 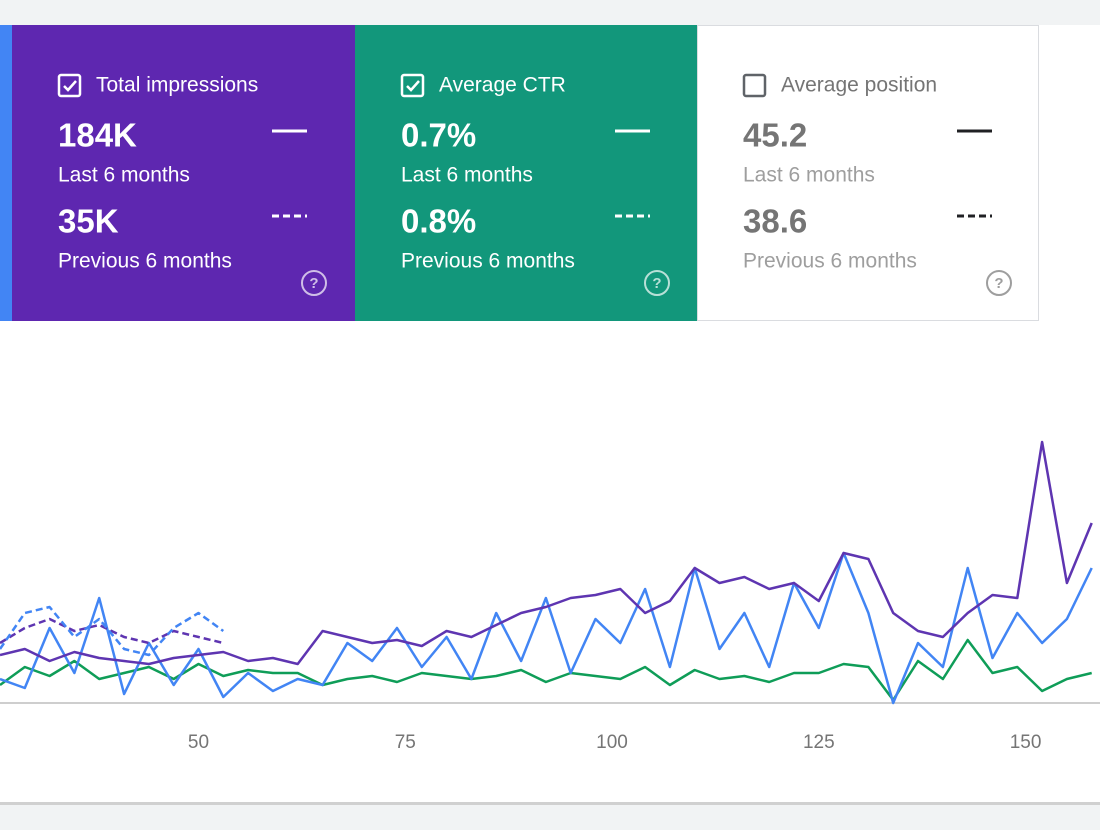 What do you see at coordinates (612, 742) in the screenshot?
I see `x-tick-label: 100` at bounding box center [612, 742].